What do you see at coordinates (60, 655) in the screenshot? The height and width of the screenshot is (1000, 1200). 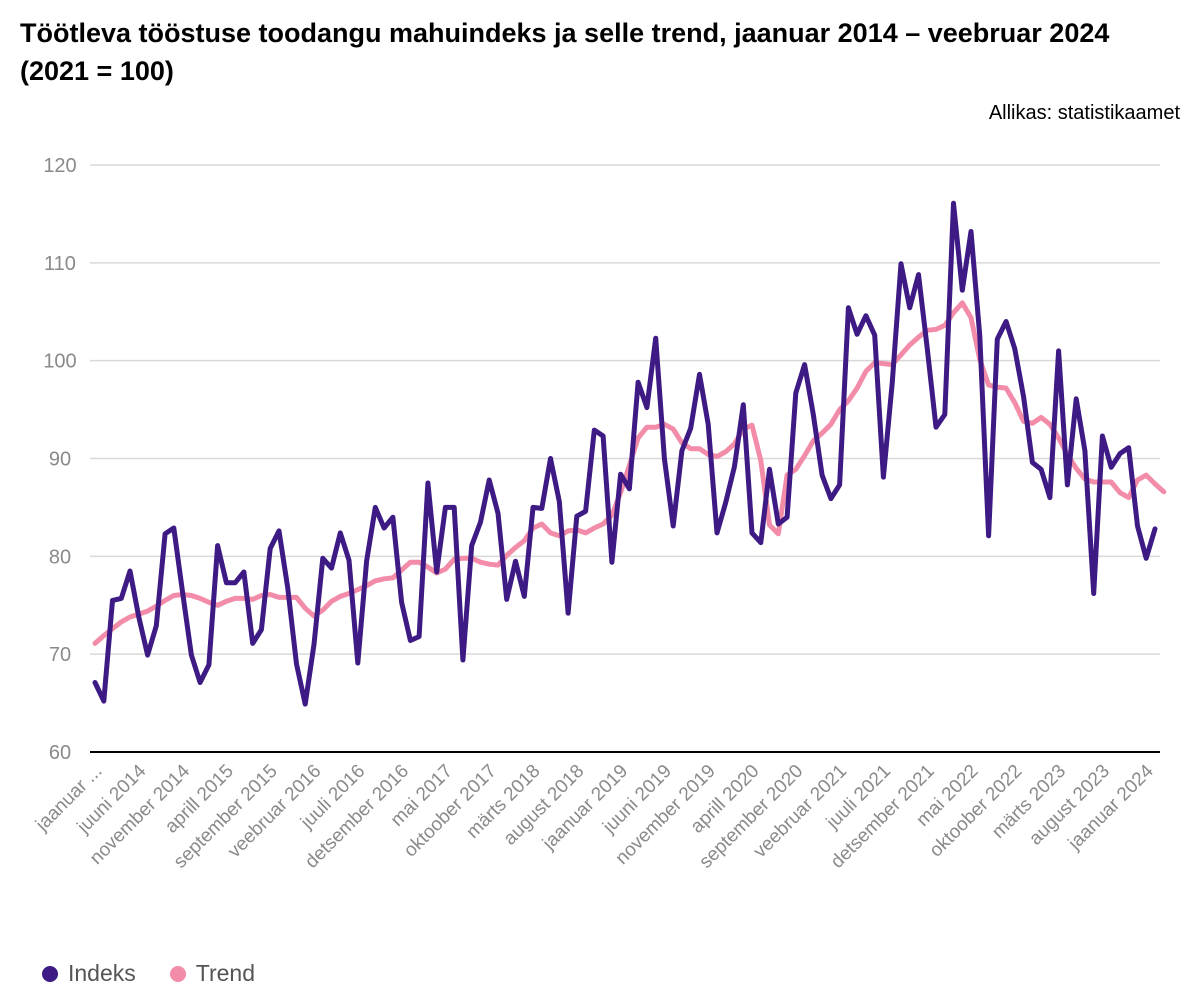 I see `y-tick-label: 70` at bounding box center [60, 655].